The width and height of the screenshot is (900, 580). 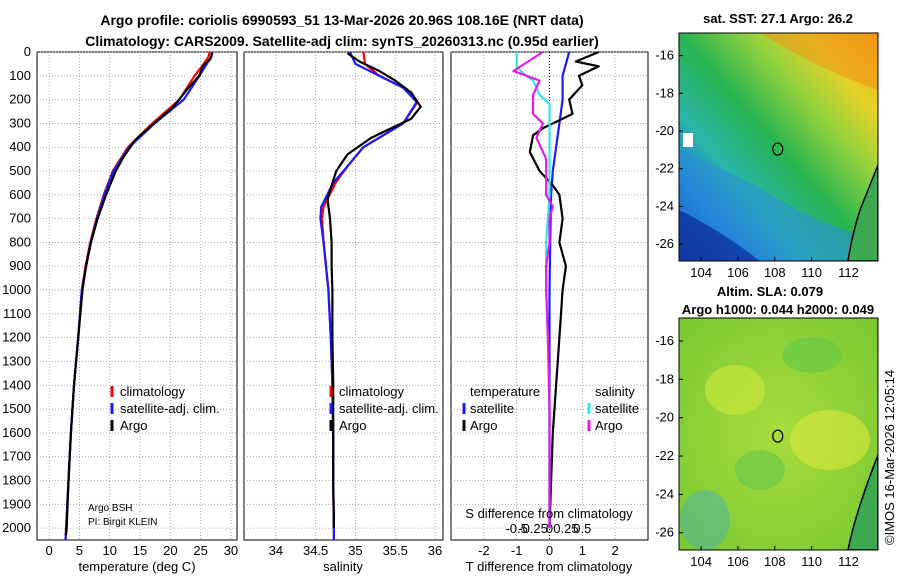 I want to click on depth-tick-label: 1800, so click(x=16, y=479).